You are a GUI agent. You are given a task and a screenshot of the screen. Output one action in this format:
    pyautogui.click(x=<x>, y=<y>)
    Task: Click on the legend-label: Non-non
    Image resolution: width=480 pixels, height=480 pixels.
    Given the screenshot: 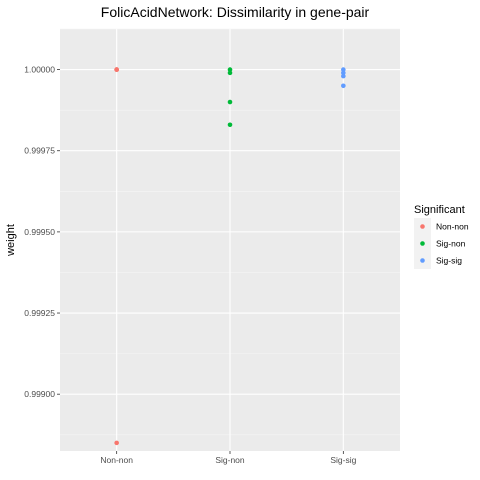 What is the action you would take?
    pyautogui.click(x=452, y=227)
    